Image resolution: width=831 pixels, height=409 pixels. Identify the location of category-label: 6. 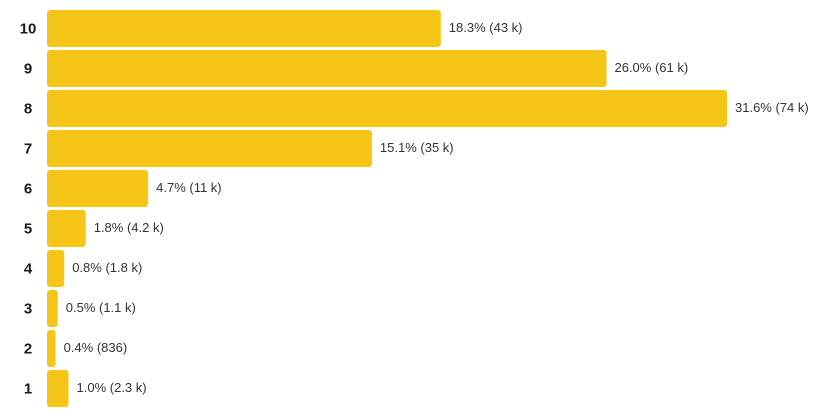
(28, 188).